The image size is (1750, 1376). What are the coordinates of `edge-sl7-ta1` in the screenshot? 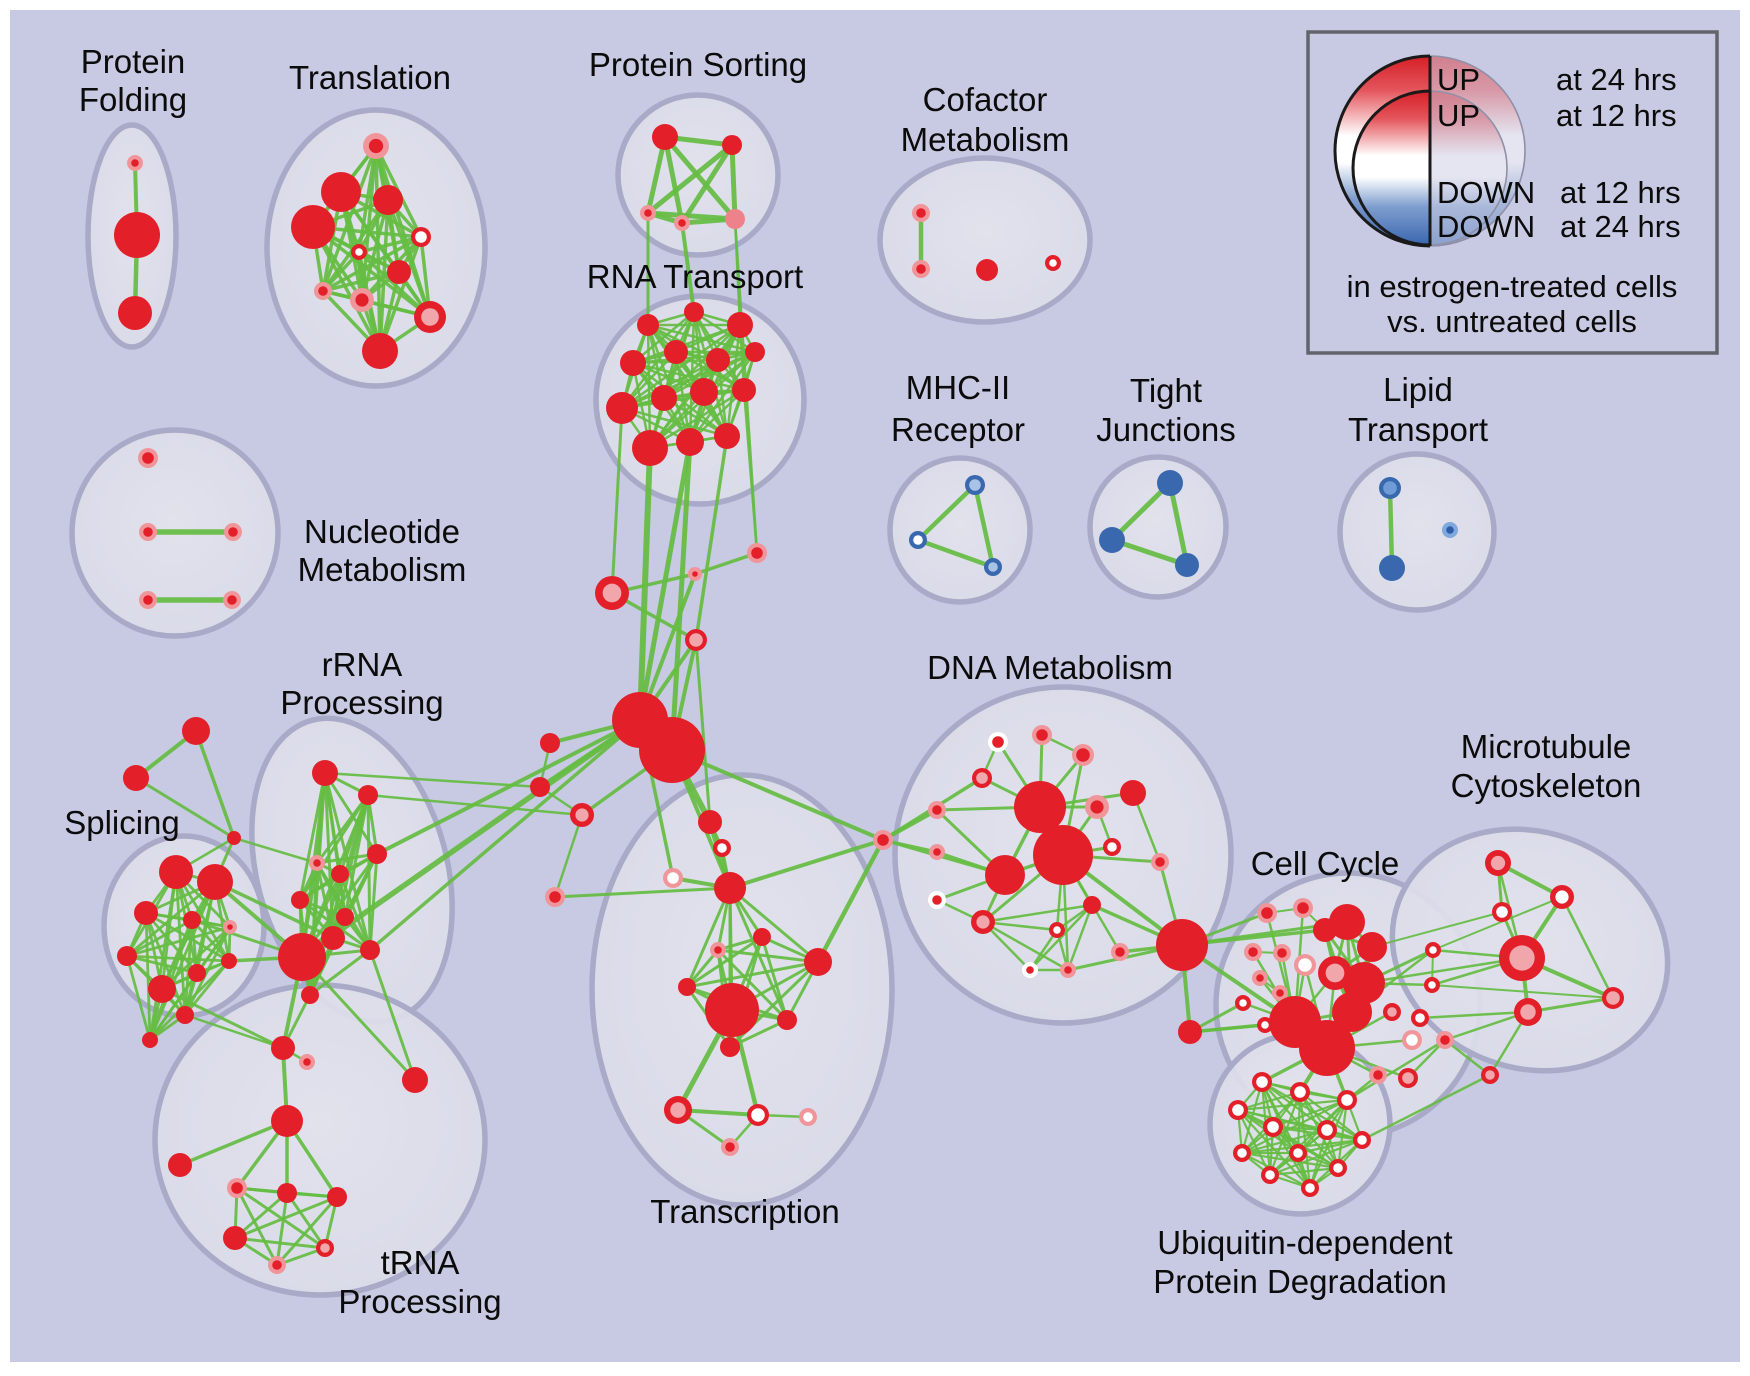 It's located at (222, 1018).